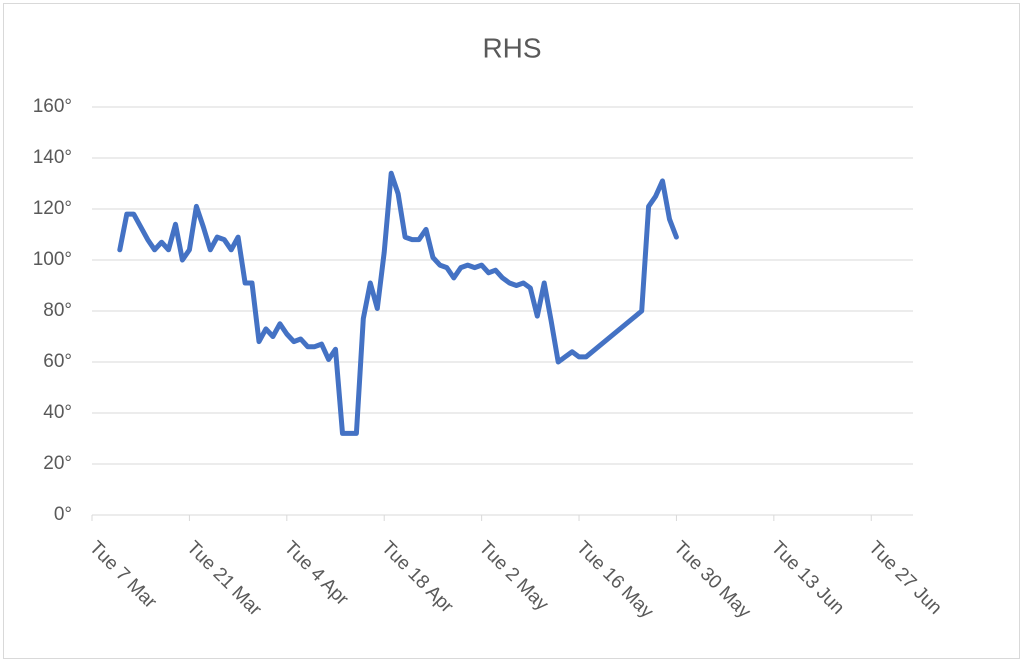  What do you see at coordinates (57, 361) in the screenshot?
I see `y-tick-label: 60°` at bounding box center [57, 361].